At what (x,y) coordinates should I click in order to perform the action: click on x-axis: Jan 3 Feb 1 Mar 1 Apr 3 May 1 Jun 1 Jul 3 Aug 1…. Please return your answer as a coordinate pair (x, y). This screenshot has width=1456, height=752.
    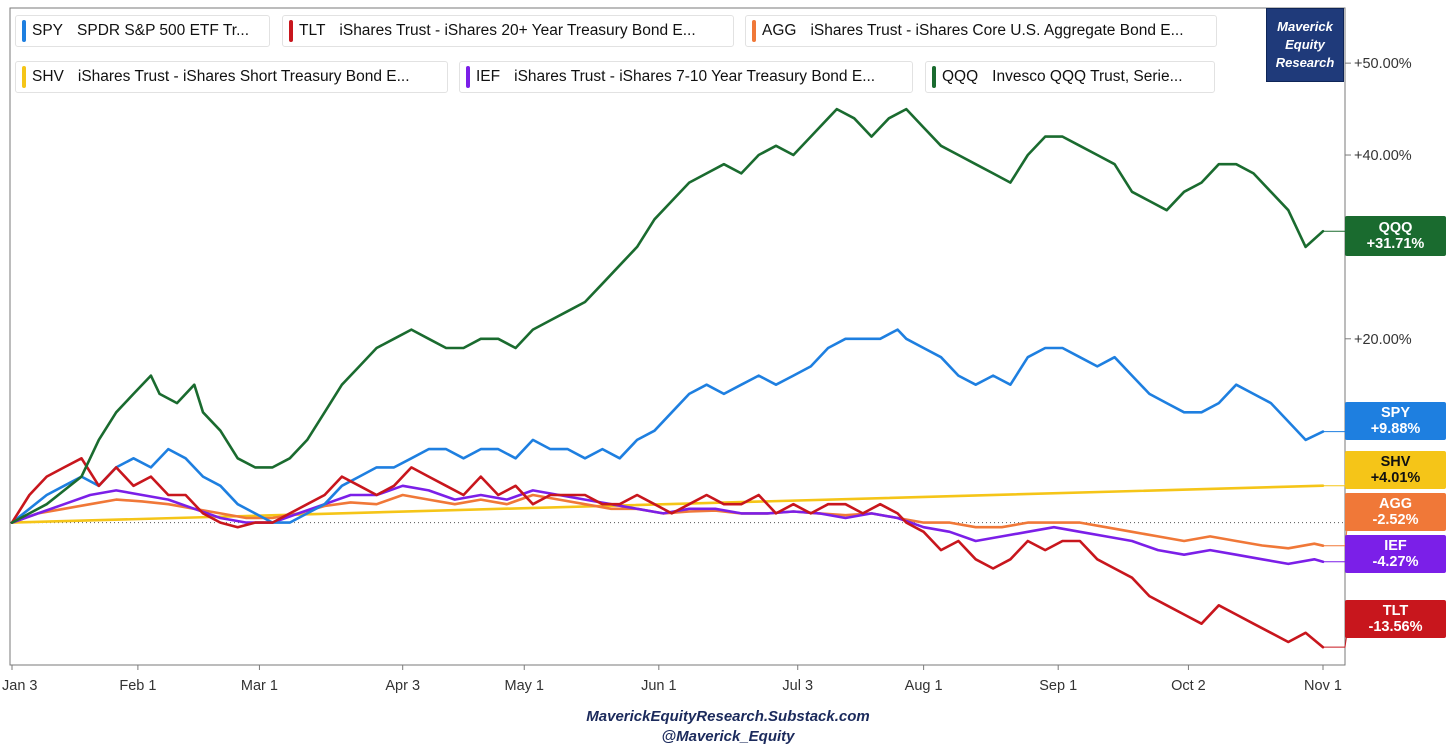
    Looking at the image, I should click on (672, 679).